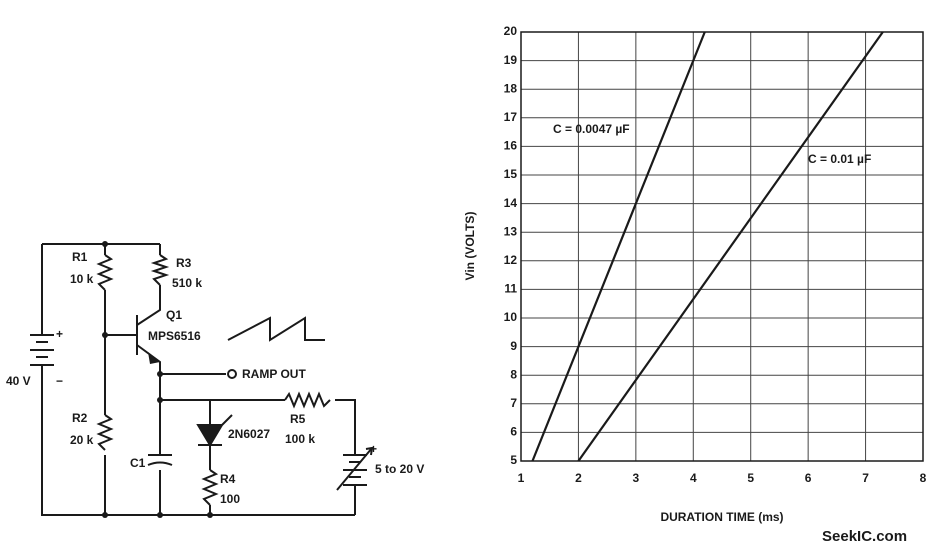 This screenshot has width=942, height=553. Describe the element at coordinates (160, 460) in the screenshot. I see `capacitor` at that location.